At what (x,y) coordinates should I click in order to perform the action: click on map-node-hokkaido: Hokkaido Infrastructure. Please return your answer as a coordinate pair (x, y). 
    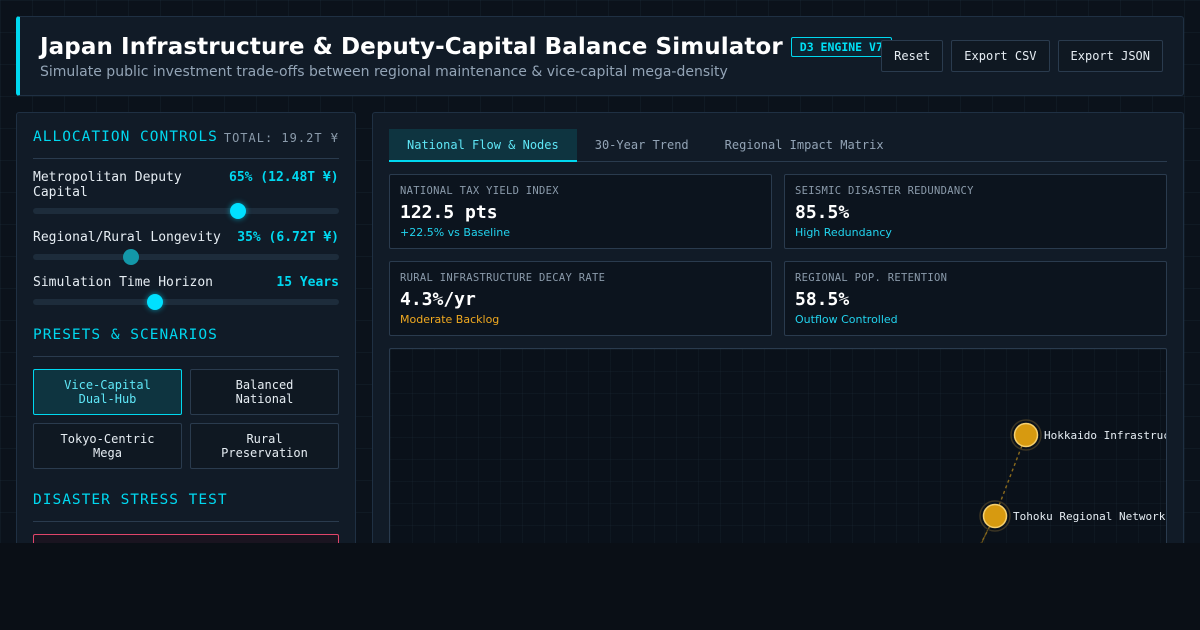
    Looking at the image, I should click on (1088, 435).